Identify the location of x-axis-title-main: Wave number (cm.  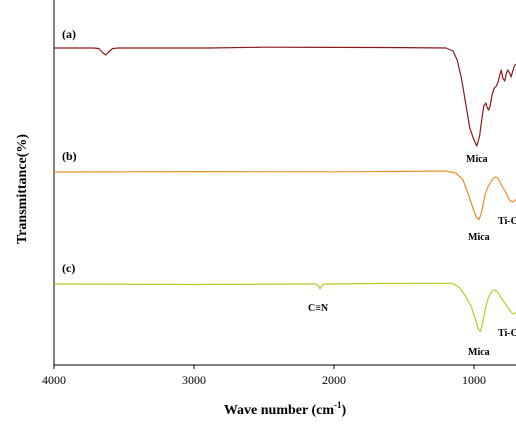
(279, 410).